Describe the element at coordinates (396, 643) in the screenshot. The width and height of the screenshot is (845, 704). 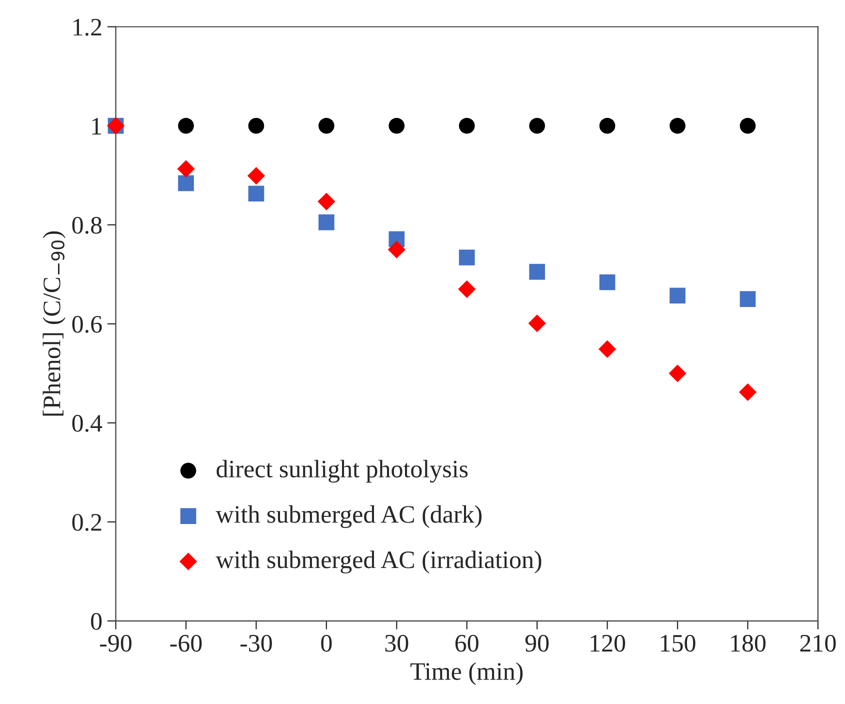
I see `x-tick-label: 30` at that location.